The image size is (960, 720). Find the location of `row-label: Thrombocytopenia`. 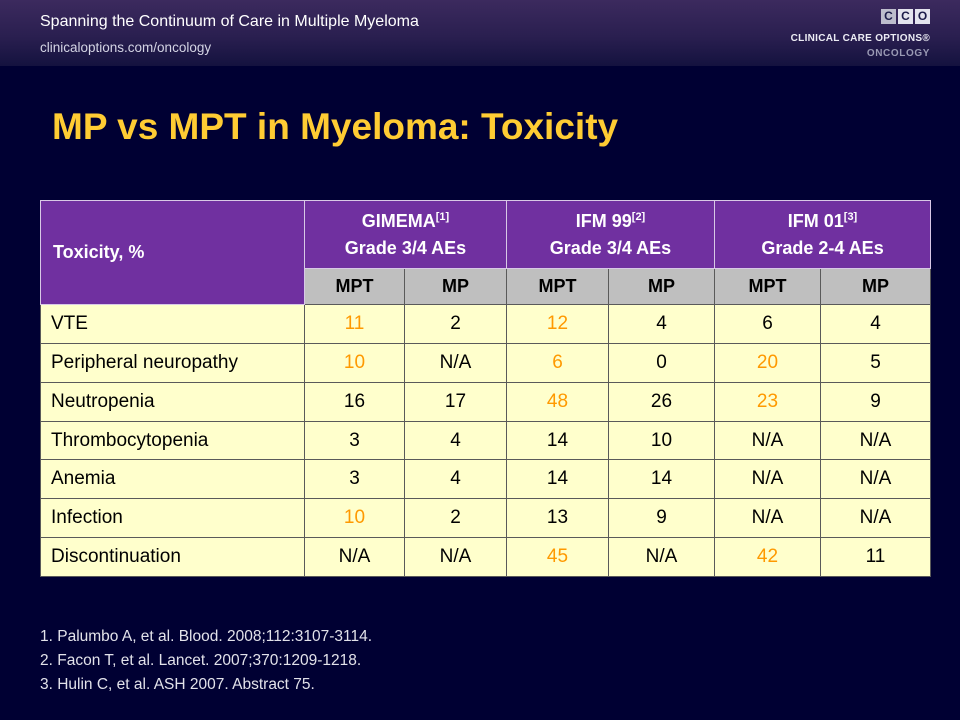

row-label: Thrombocytopenia is located at coordinates (172, 440).